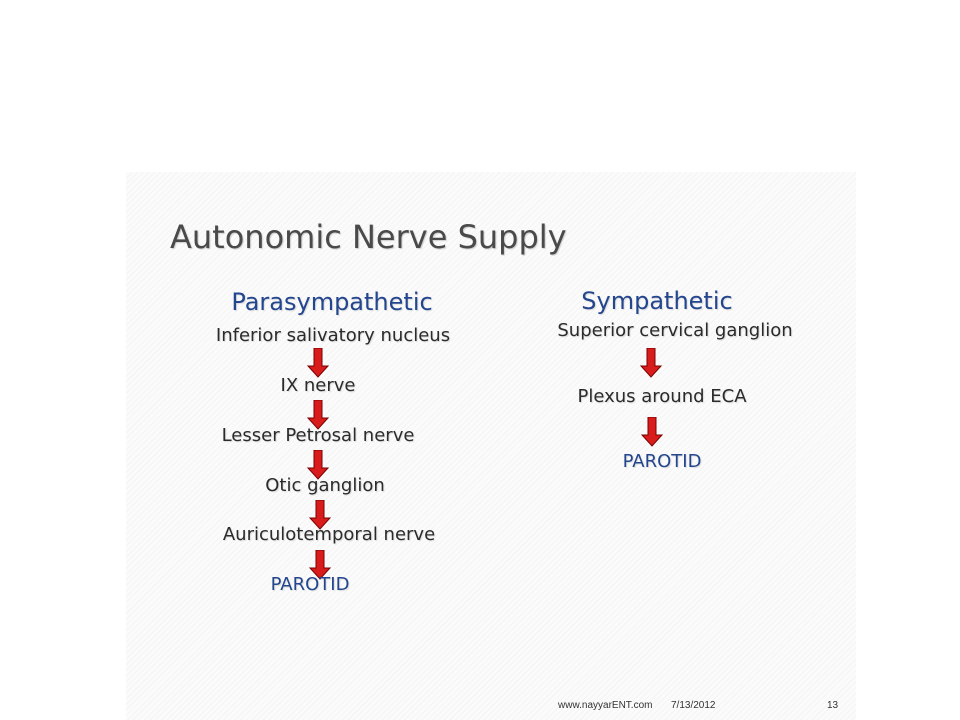  I want to click on para-step-lesser-petrosal-nerve: Lesser Petrosal nerve, so click(318, 435).